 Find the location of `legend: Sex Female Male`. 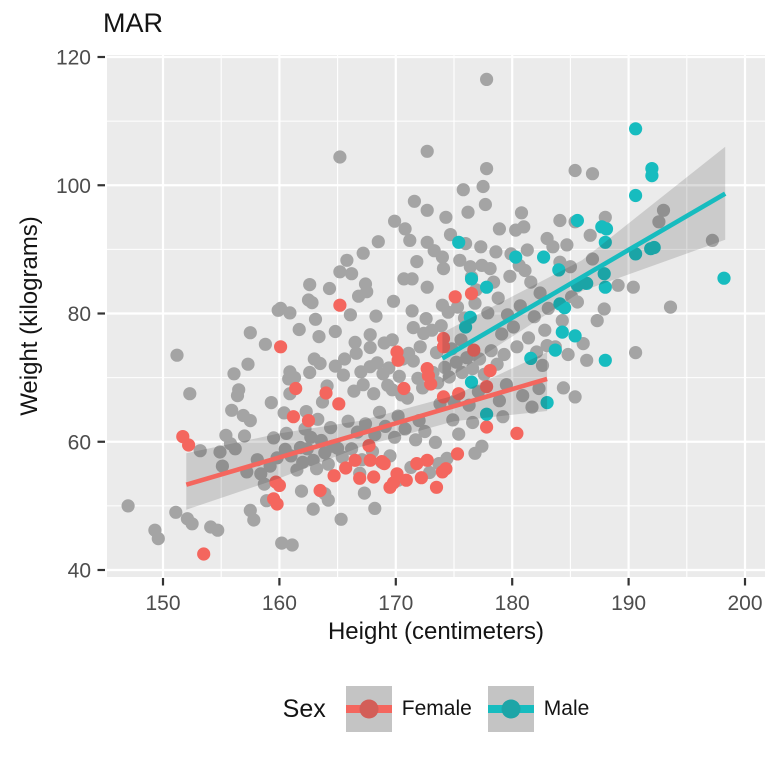

legend: Sex Female Male is located at coordinates (436, 709).